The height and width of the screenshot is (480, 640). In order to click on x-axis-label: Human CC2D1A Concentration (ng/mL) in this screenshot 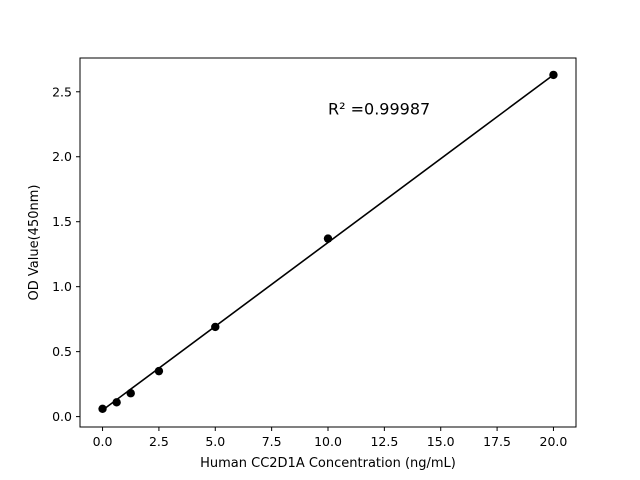, I will do `click(328, 463)`.